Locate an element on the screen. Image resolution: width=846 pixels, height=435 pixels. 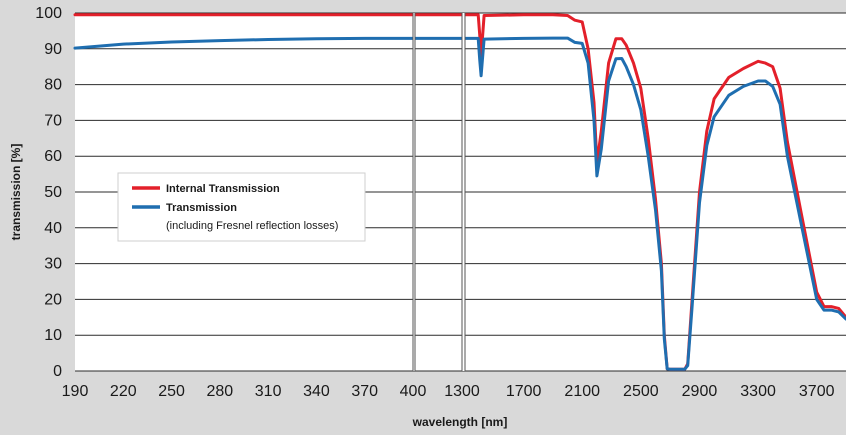
y-tick-label: 100 is located at coordinates (48, 13).